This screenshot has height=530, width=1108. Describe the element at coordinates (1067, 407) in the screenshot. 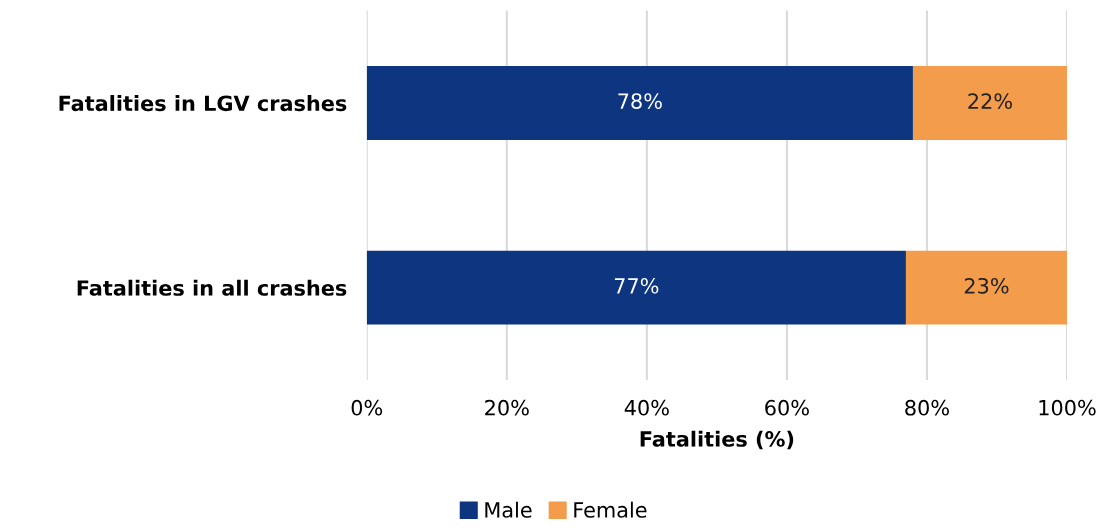

I see `x-tick-label: 100%` at that location.